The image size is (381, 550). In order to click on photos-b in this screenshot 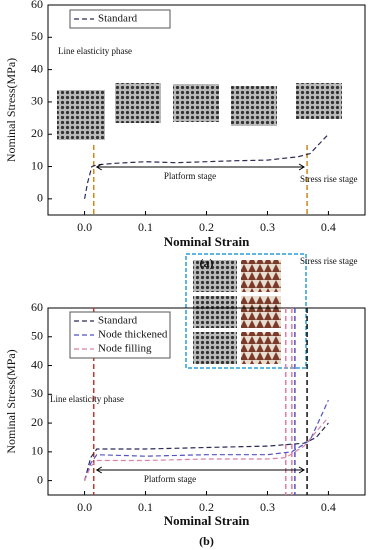, I will do `click(246, 311)`.